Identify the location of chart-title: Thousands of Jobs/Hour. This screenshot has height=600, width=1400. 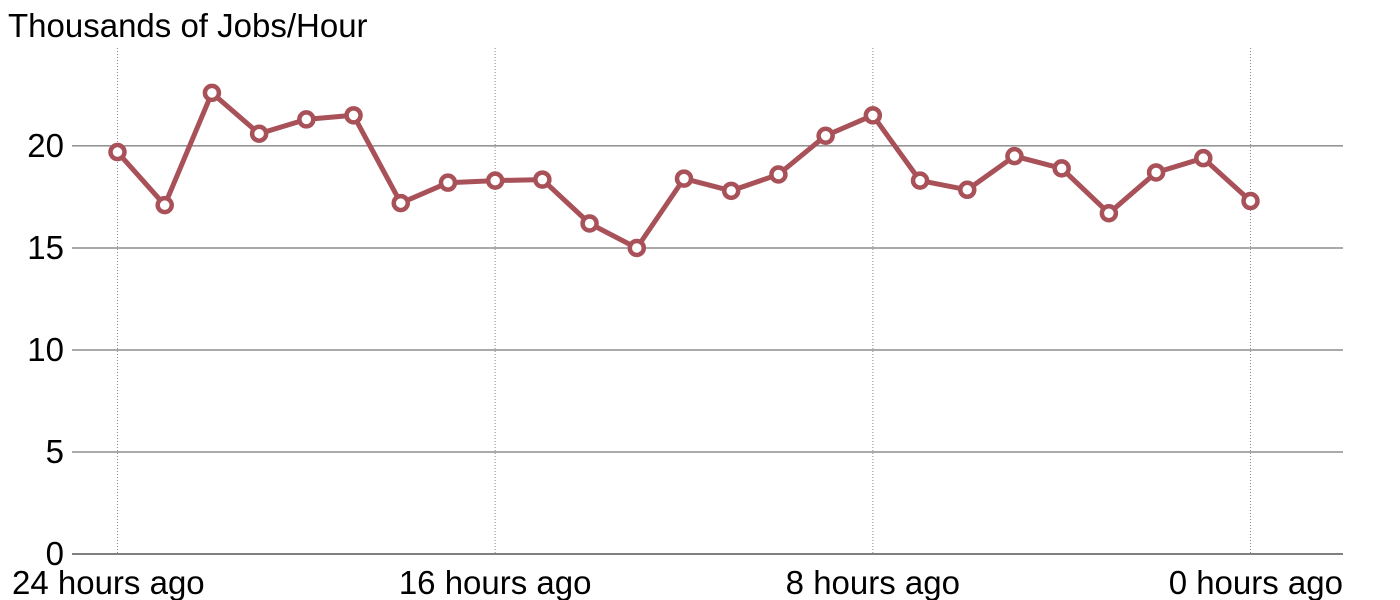
(188, 25).